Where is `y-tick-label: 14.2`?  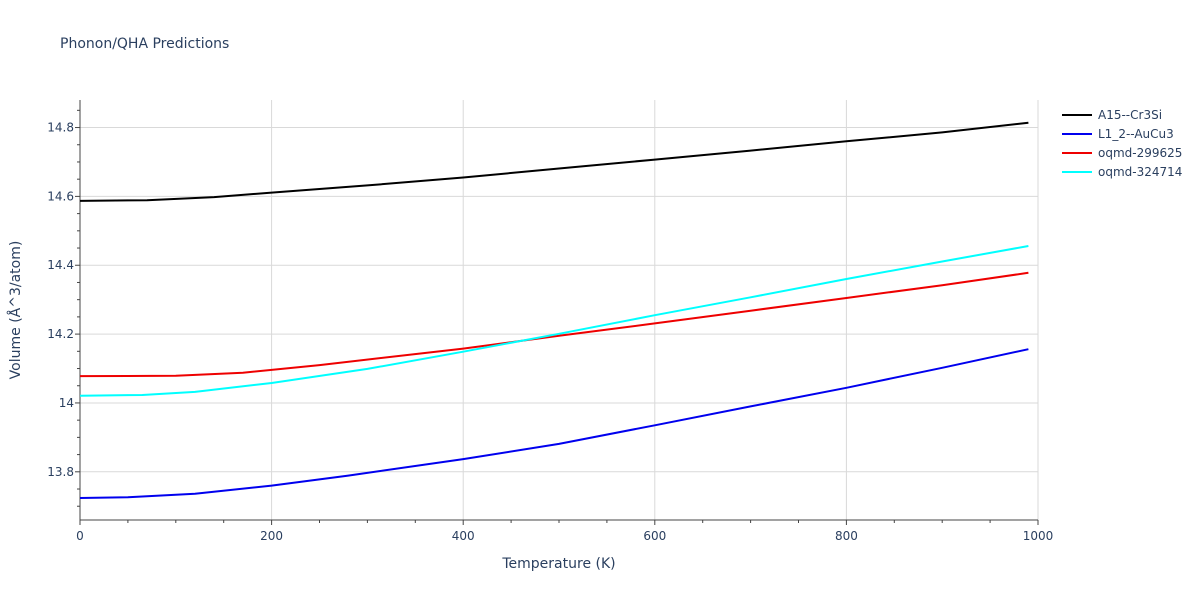 y-tick-label: 14.2 is located at coordinates (60, 334).